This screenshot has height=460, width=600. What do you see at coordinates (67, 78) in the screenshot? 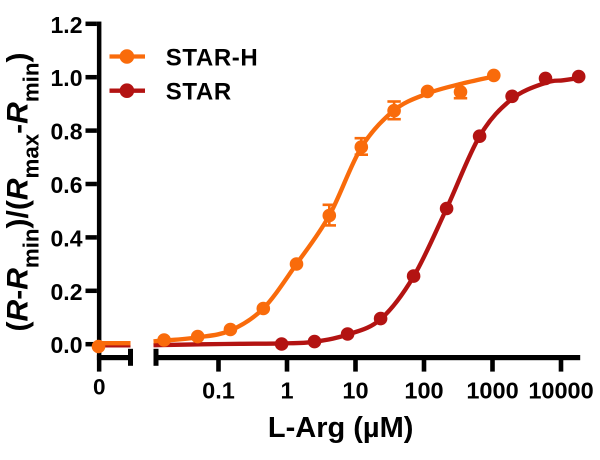
I see `svg-text: 1.0` at bounding box center [67, 78].